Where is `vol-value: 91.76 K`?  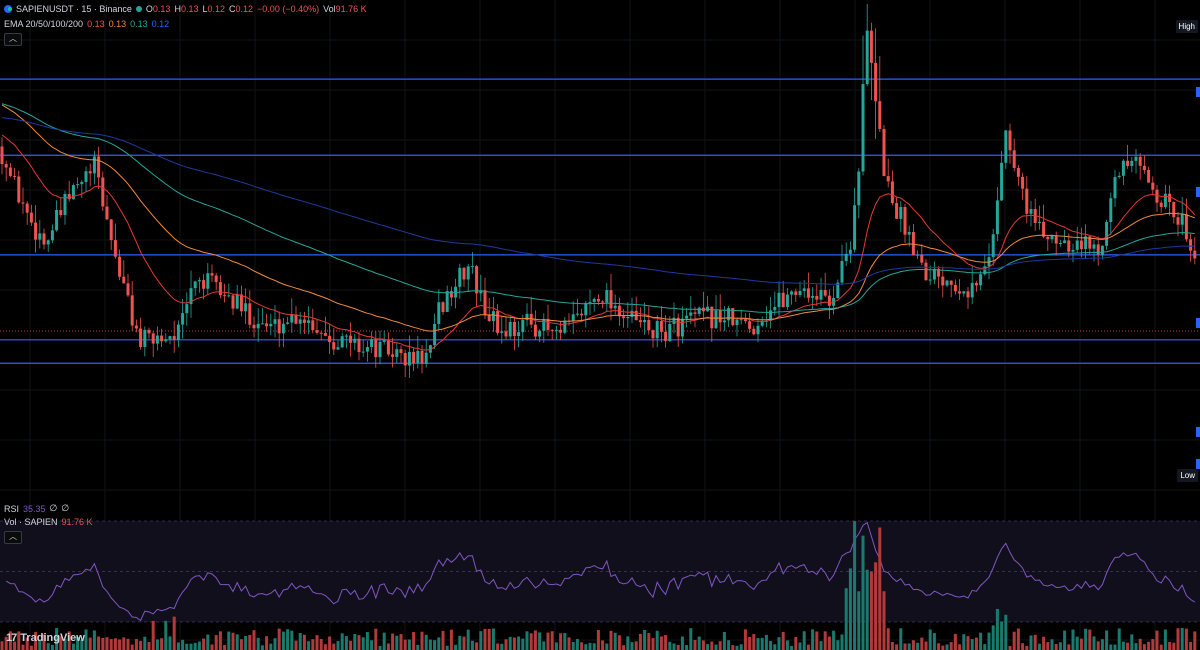 vol-value: 91.76 K is located at coordinates (351, 9).